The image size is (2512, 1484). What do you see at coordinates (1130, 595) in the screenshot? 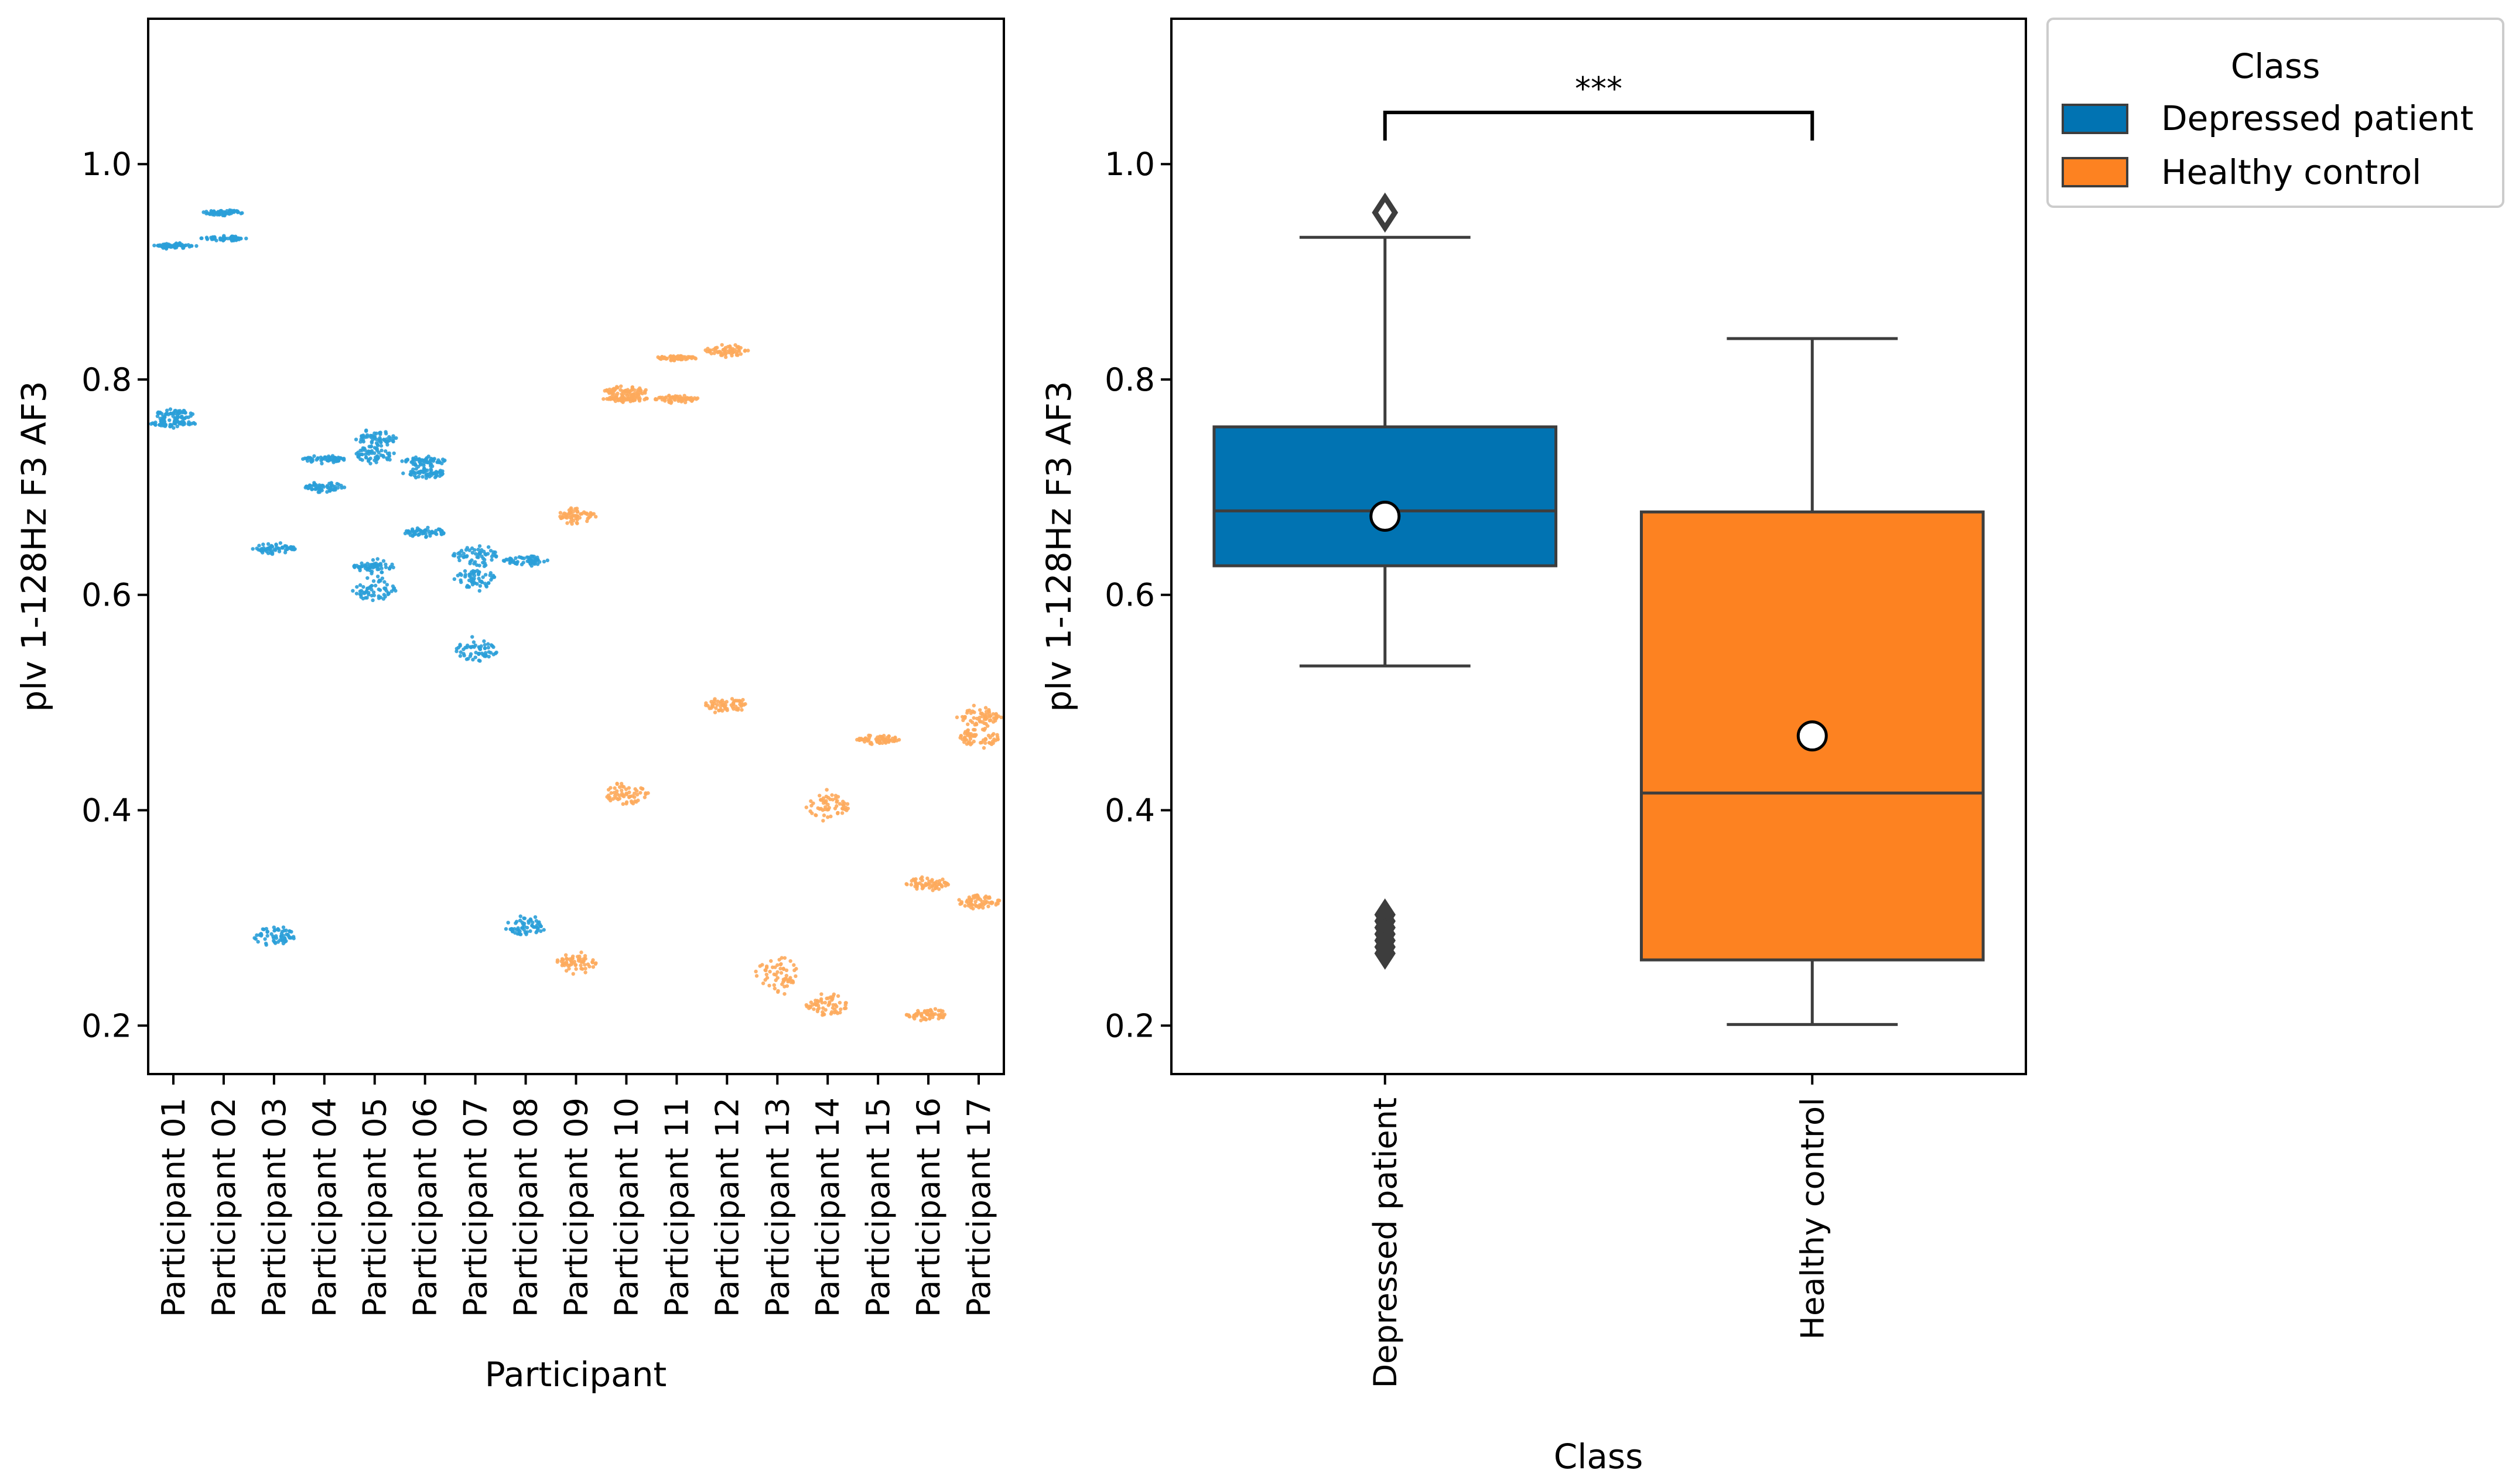
I see `box-y-tick-label: 0.6` at bounding box center [1130, 595].